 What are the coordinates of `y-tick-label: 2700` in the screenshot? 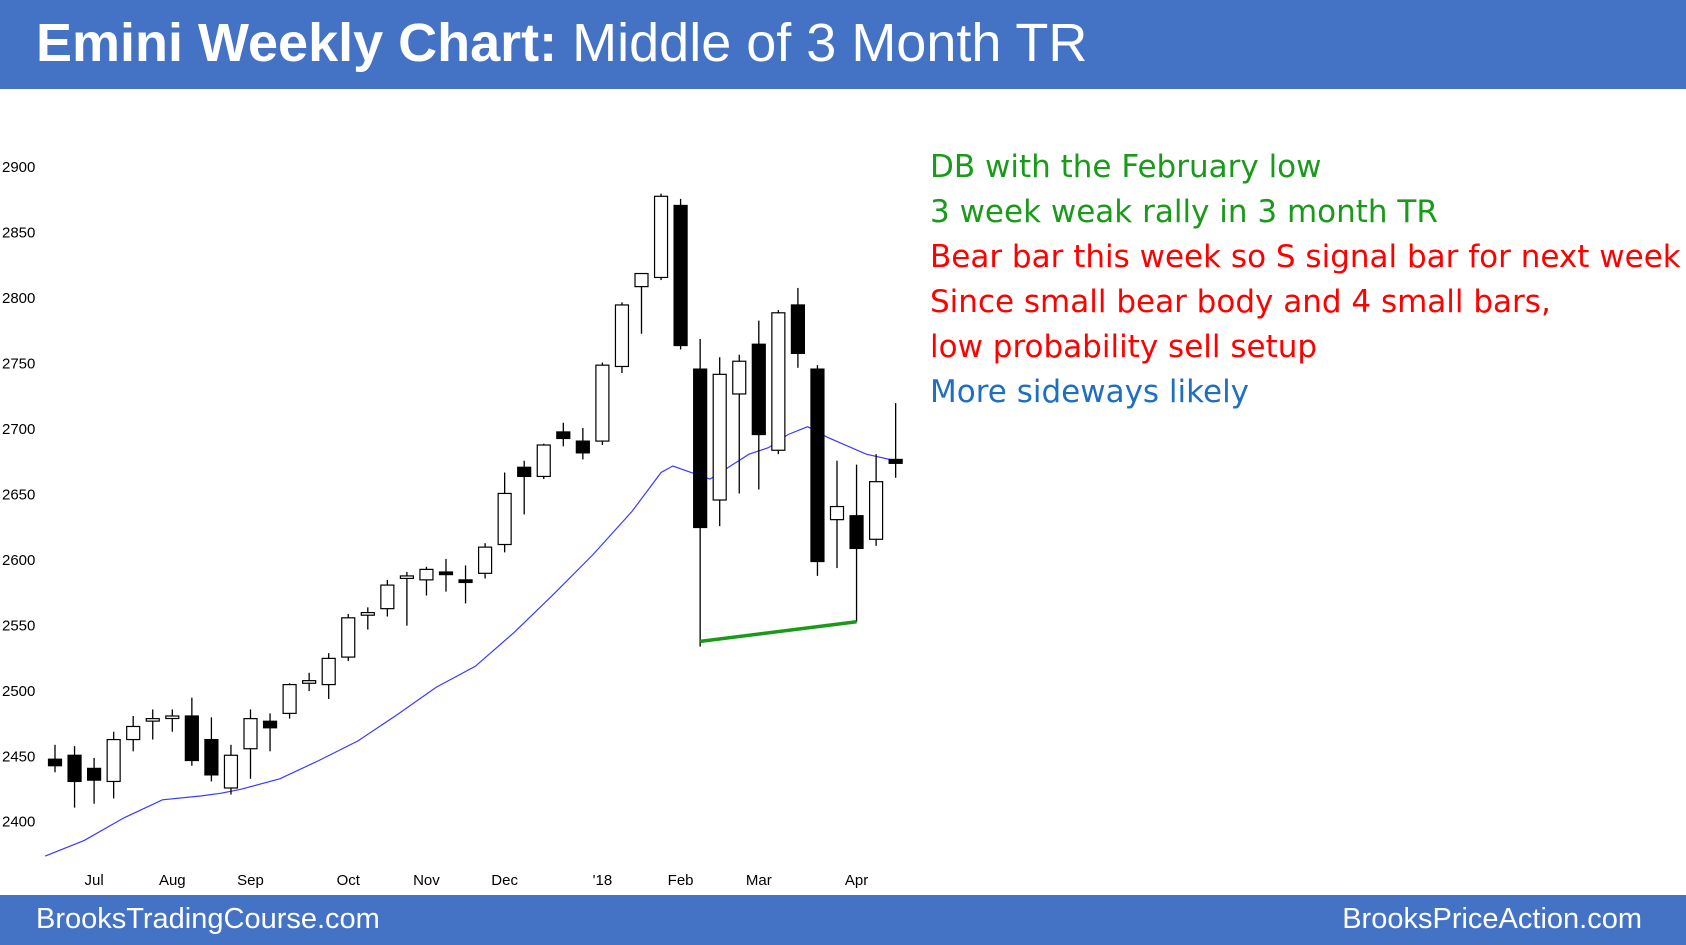 It's located at (18, 429).